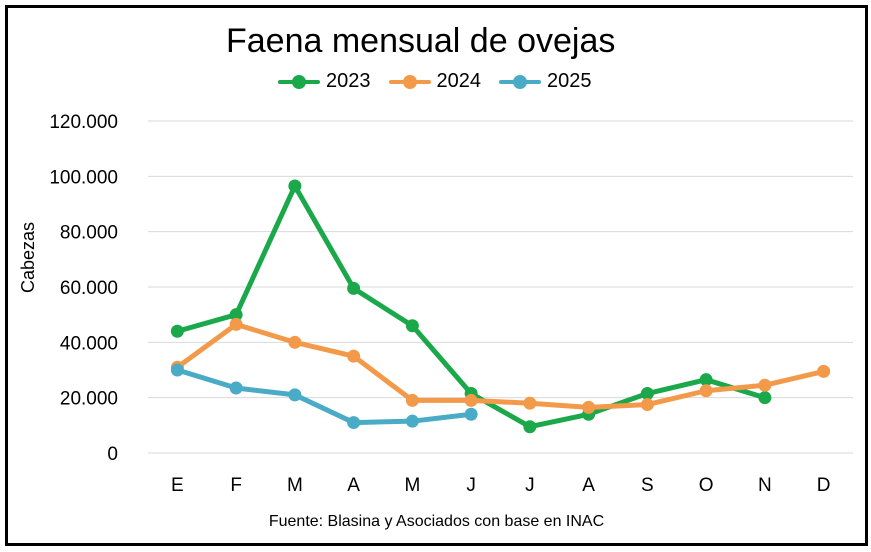  Describe the element at coordinates (520, 81) in the screenshot. I see `legend-swatch-2025` at that location.